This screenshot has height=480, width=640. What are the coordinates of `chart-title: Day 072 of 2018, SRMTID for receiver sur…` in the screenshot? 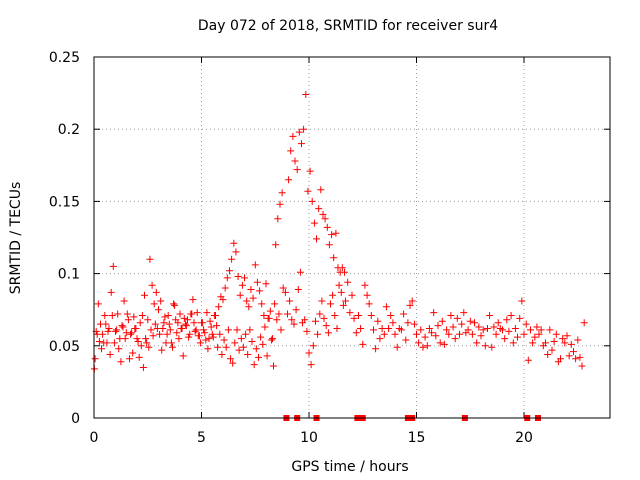 It's located at (348, 26).